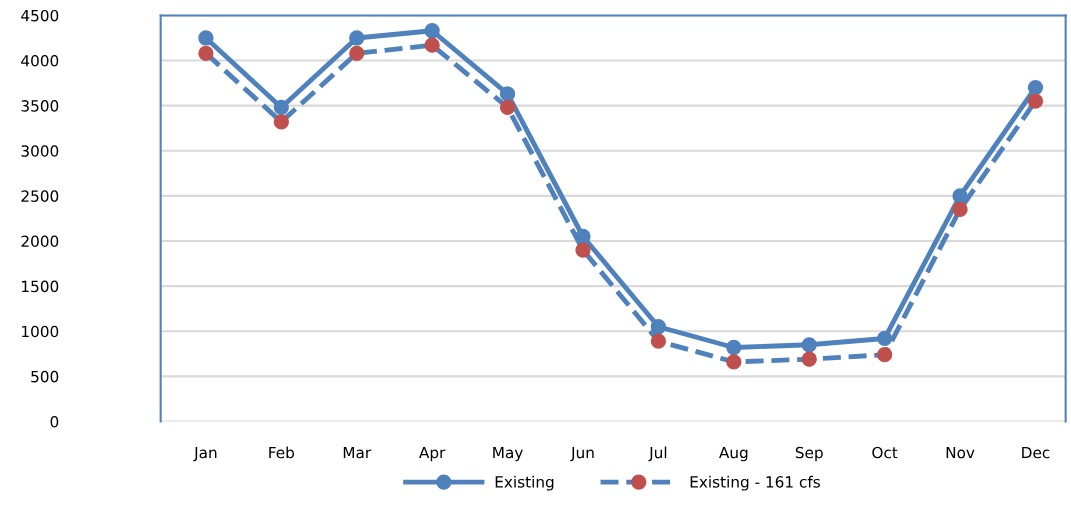 This screenshot has width=1071, height=514. What do you see at coordinates (960, 452) in the screenshot?
I see `x-tick-label: Nov` at bounding box center [960, 452].